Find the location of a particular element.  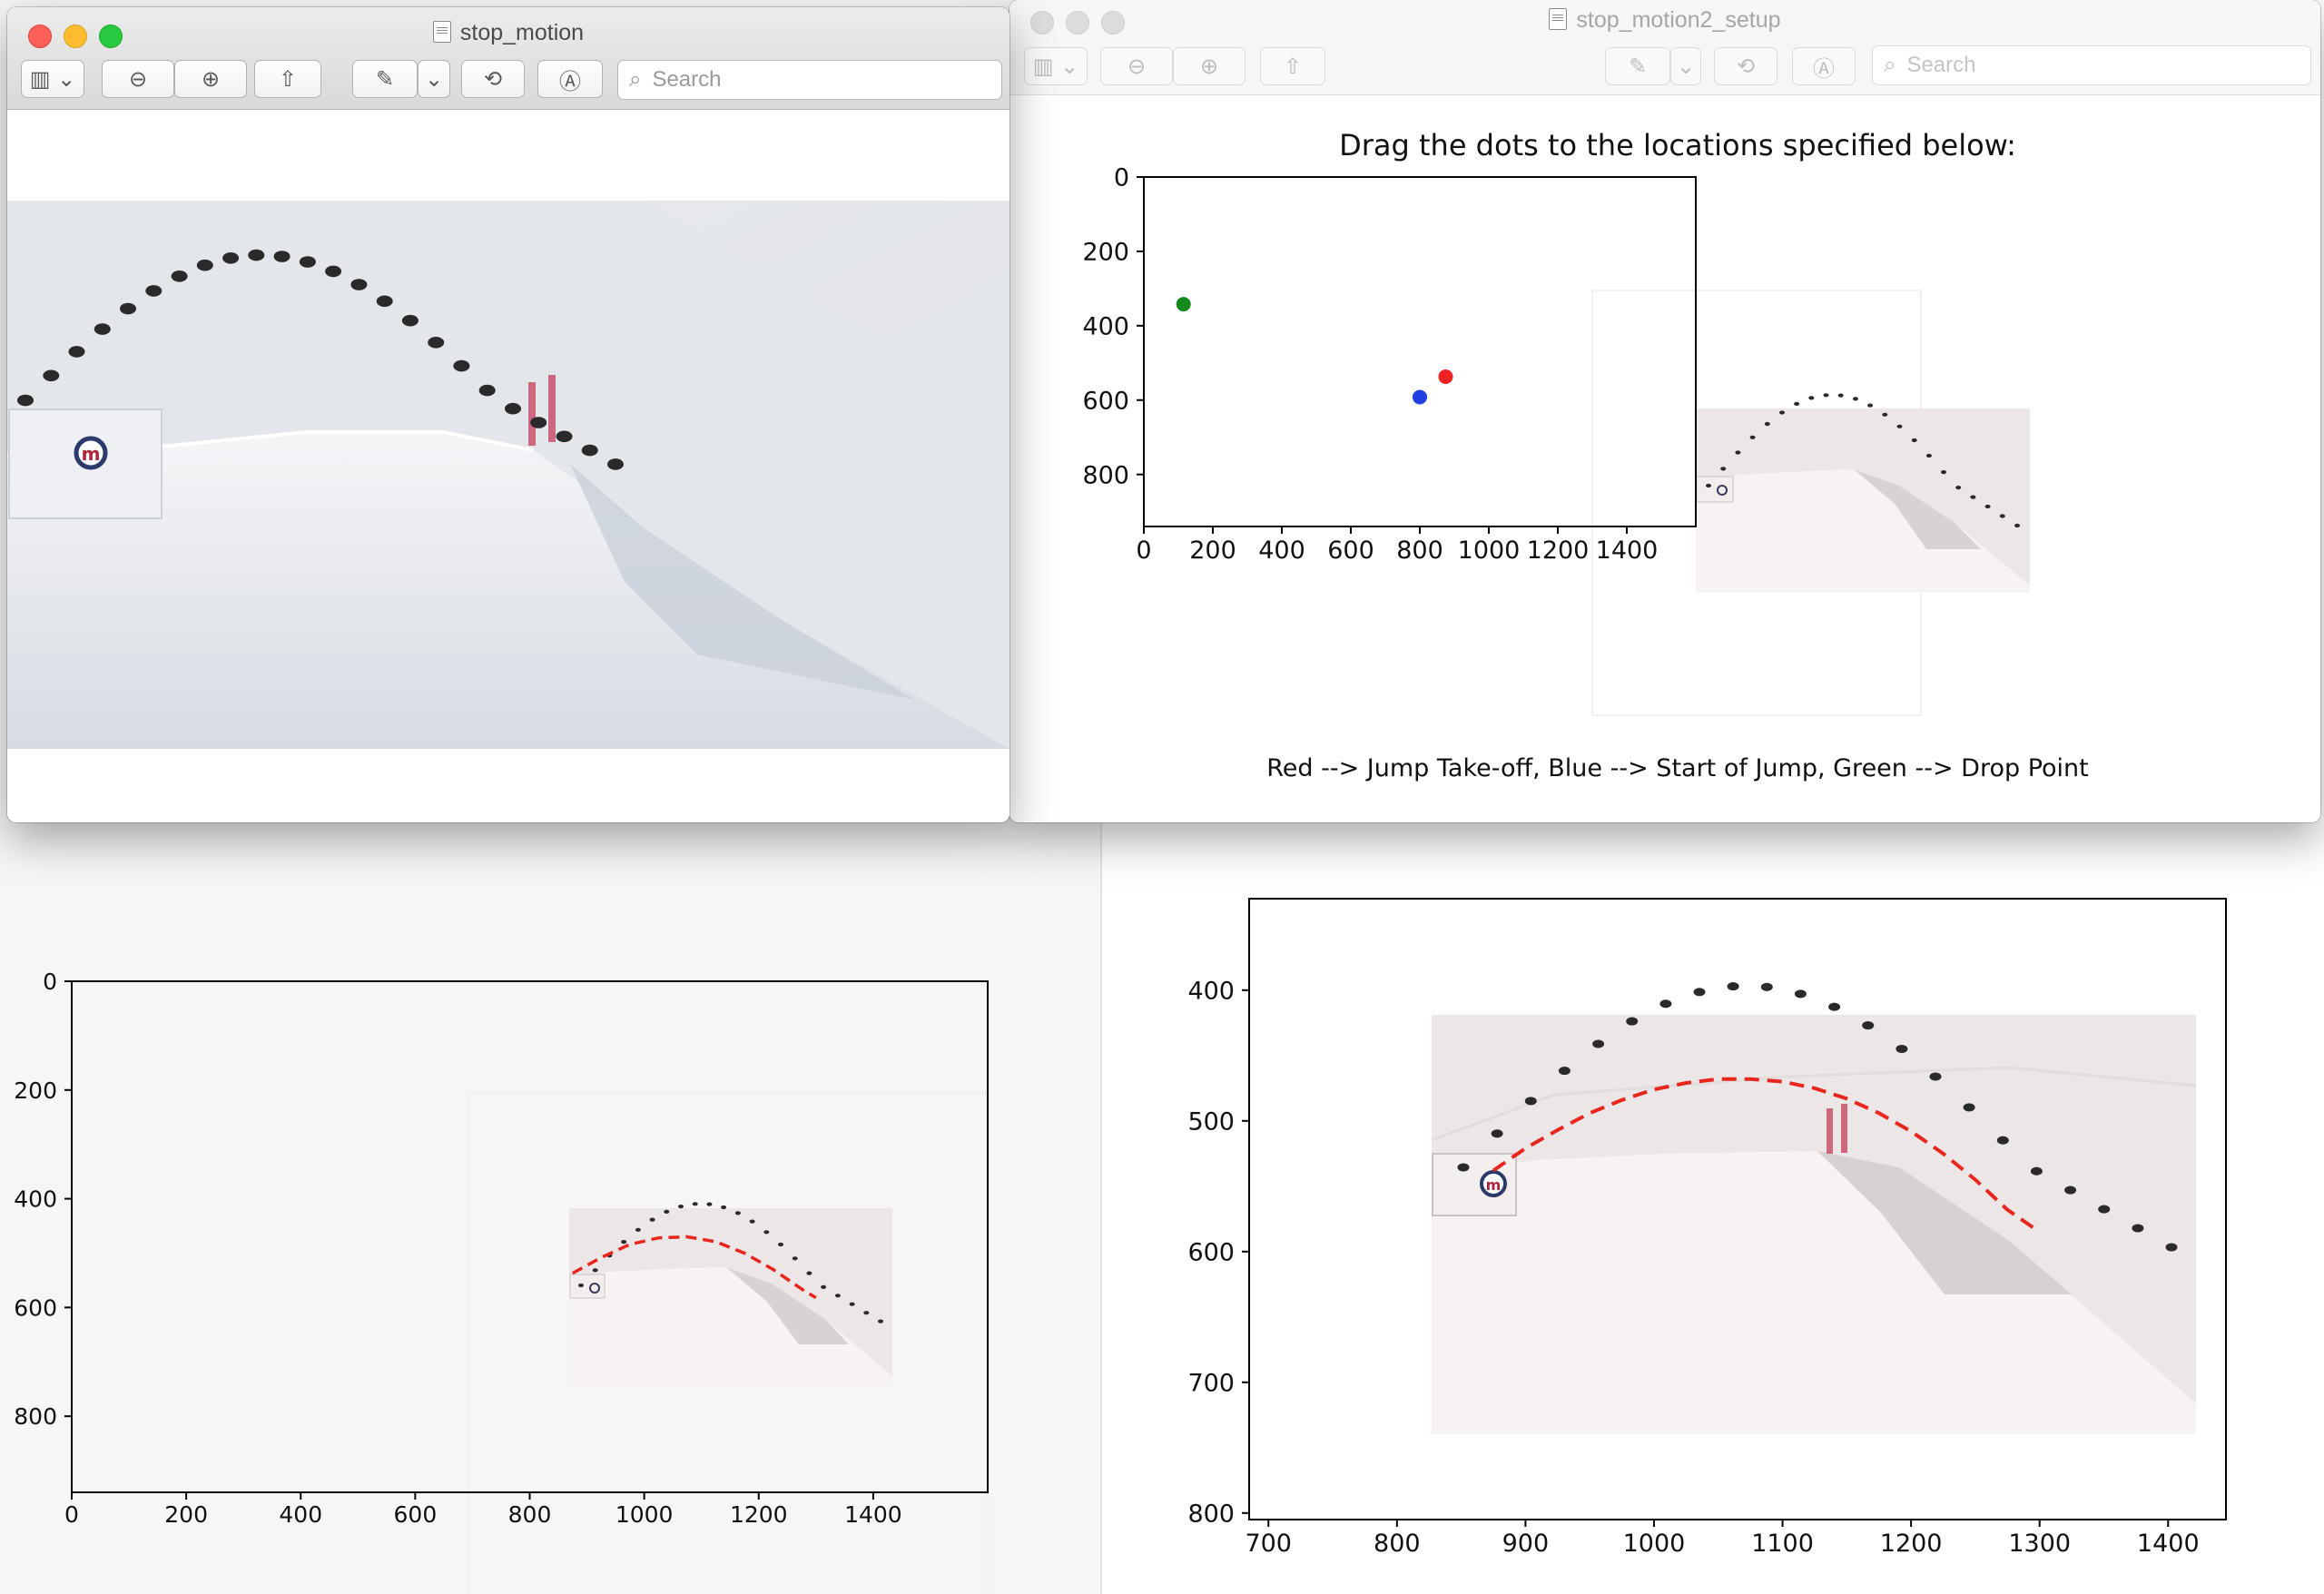

snowboard-photo is located at coordinates (730, 1297).